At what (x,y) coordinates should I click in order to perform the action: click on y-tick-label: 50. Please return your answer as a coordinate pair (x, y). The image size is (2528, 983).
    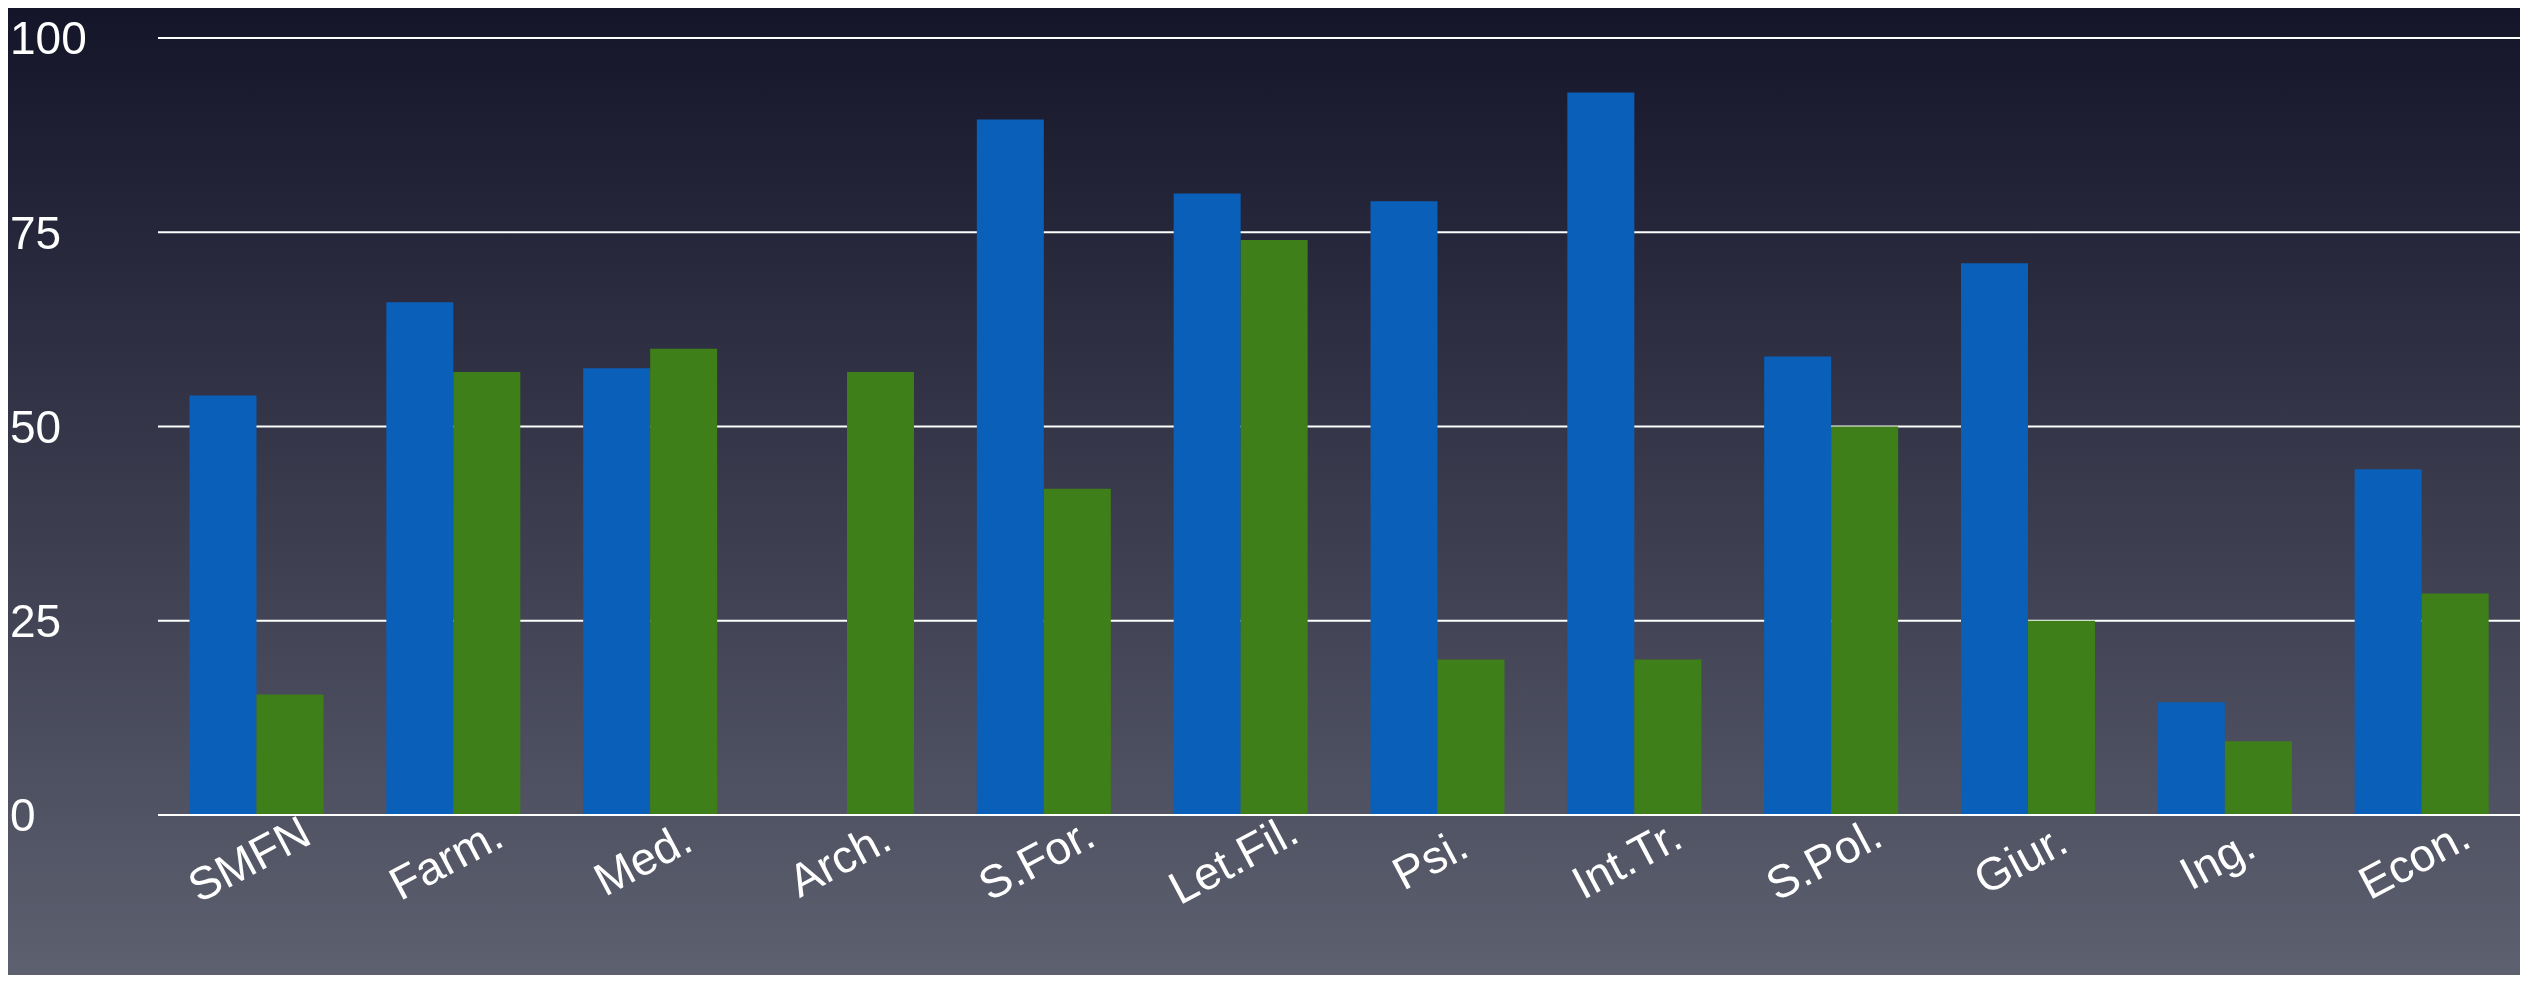
    Looking at the image, I should click on (36, 426).